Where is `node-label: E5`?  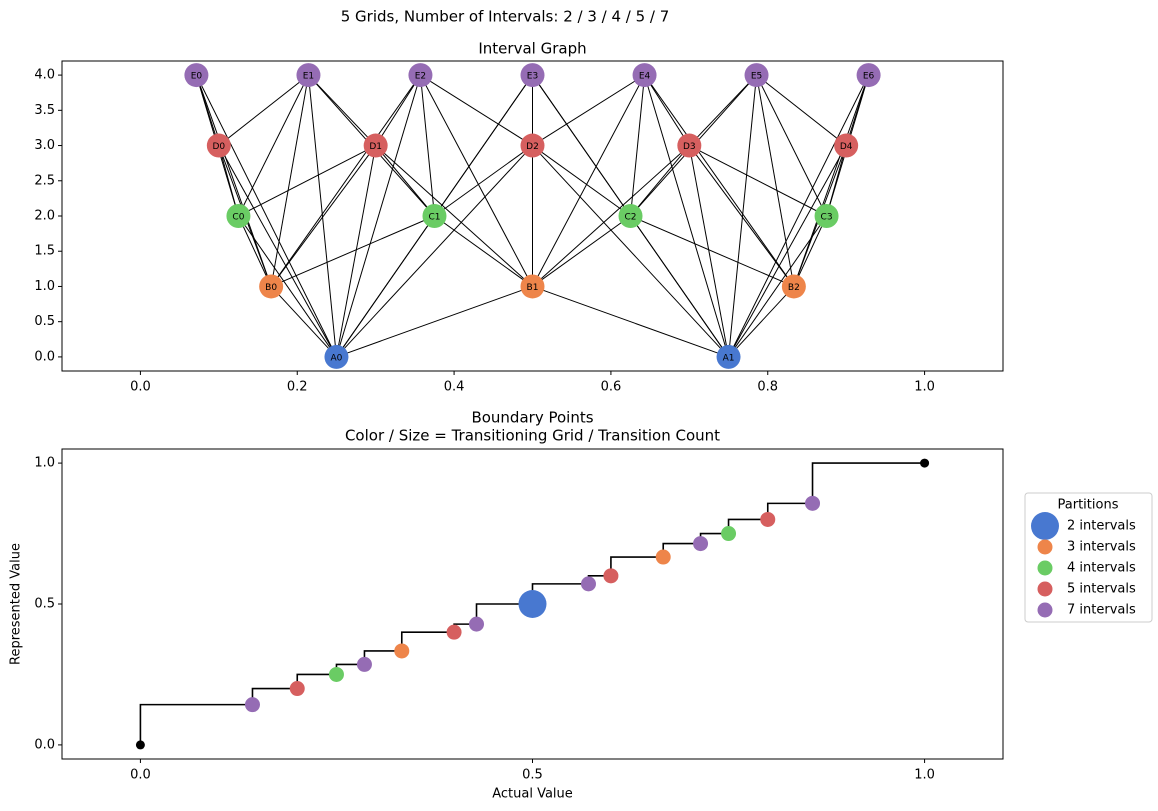
node-label: E5 is located at coordinates (756, 77).